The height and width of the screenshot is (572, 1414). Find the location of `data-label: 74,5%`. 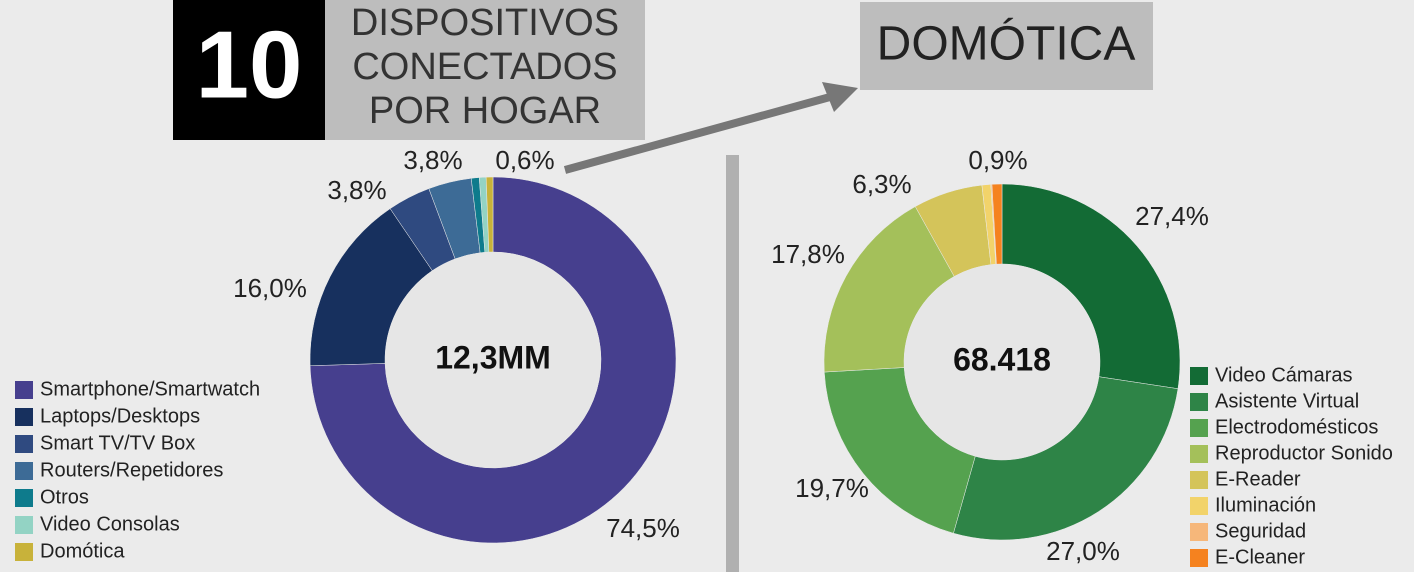

data-label: 74,5% is located at coordinates (643, 528).